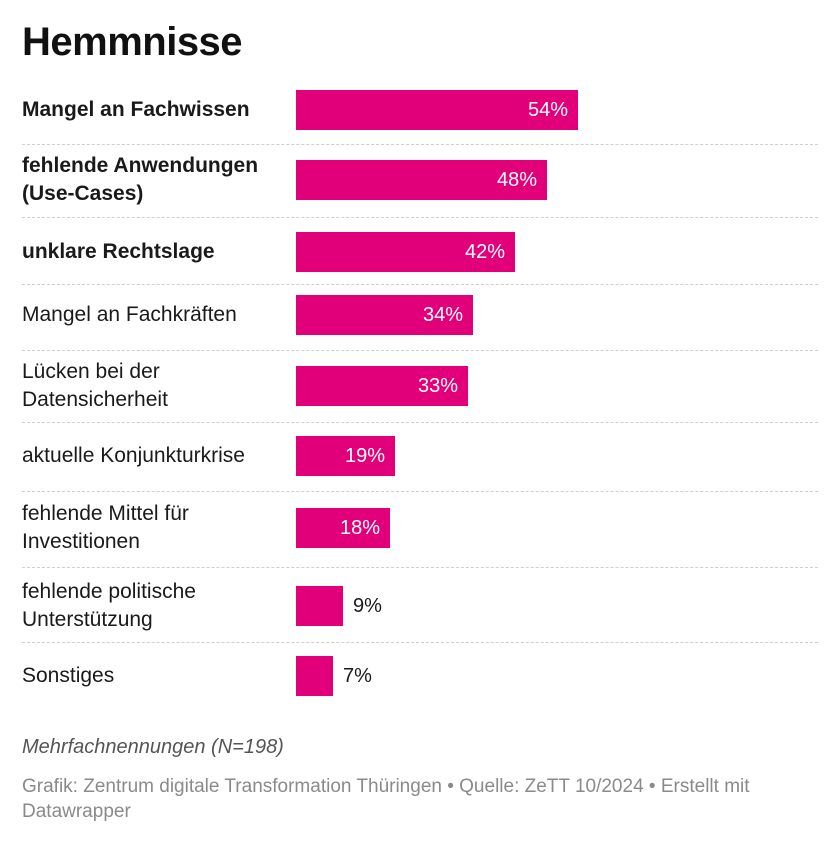 The image size is (840, 848). I want to click on value-label: 18%, so click(359, 528).